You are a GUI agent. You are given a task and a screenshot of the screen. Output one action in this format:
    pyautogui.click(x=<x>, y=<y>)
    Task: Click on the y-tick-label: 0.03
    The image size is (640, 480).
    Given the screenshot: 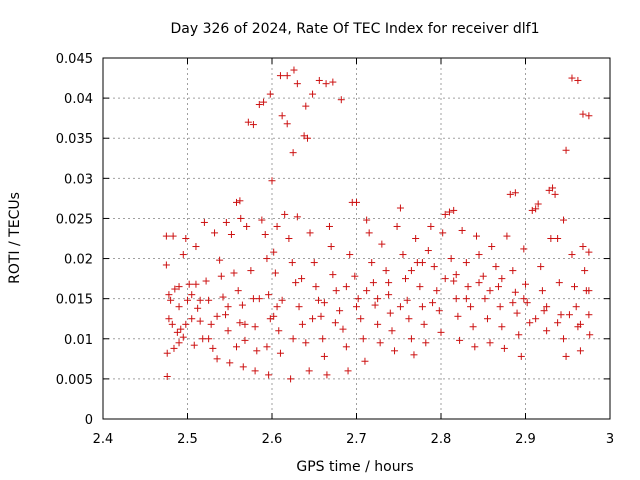 What is the action you would take?
    pyautogui.click(x=78, y=179)
    